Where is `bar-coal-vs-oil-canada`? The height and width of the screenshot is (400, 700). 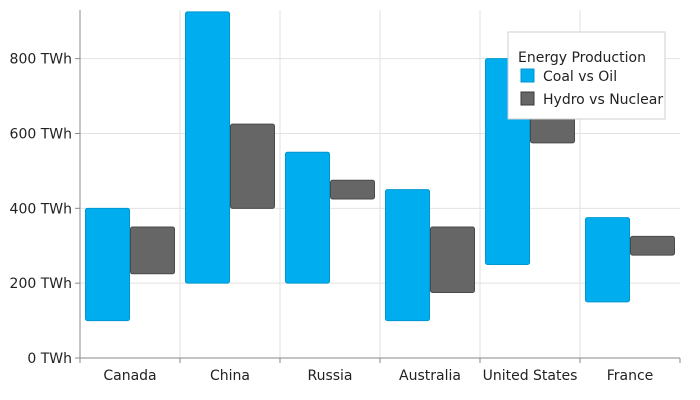
bar-coal-vs-oil-canada is located at coordinates (107, 264).